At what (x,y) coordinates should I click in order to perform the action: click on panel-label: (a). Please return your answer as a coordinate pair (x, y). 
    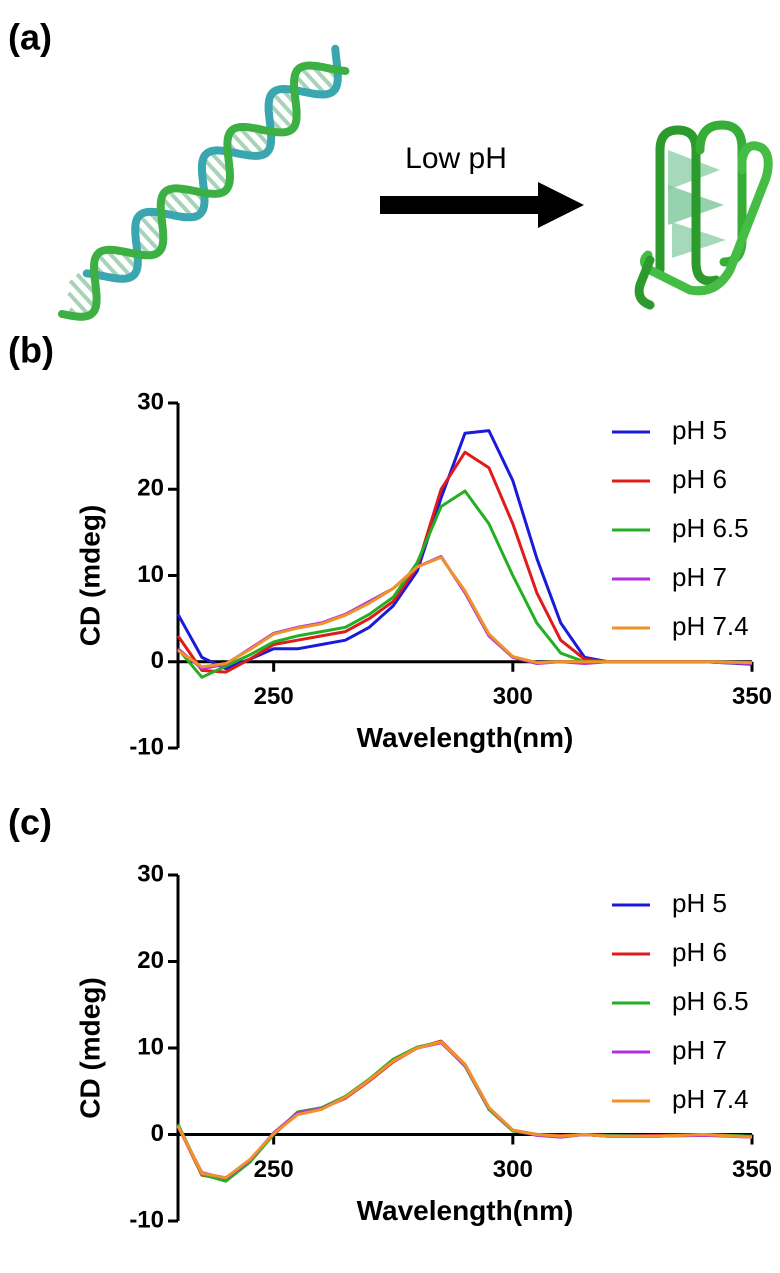
    Looking at the image, I should click on (30, 37).